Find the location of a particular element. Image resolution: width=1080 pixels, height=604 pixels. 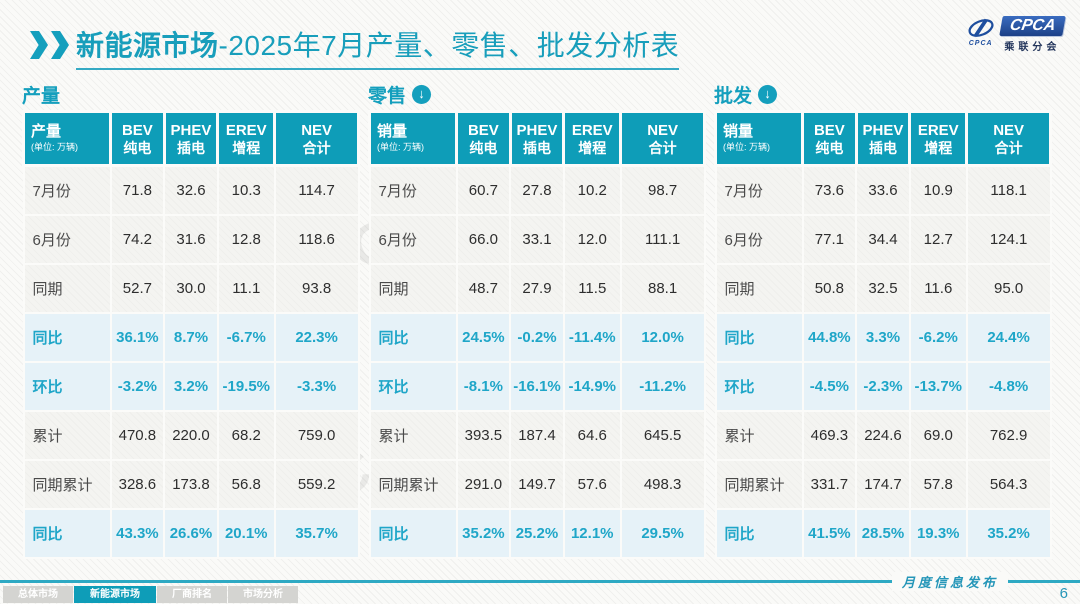

data-cell: 8.7% is located at coordinates (191, 337).